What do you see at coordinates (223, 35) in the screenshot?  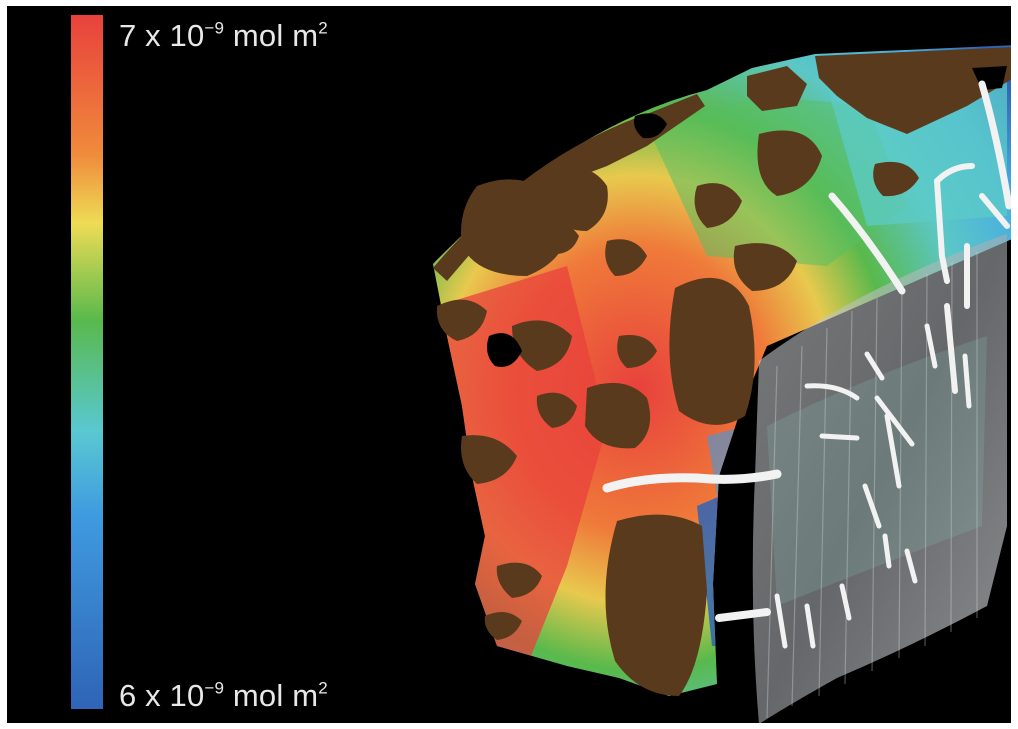 I see `colorbar-max-label: 7 x 10−9 mol m2` at bounding box center [223, 35].